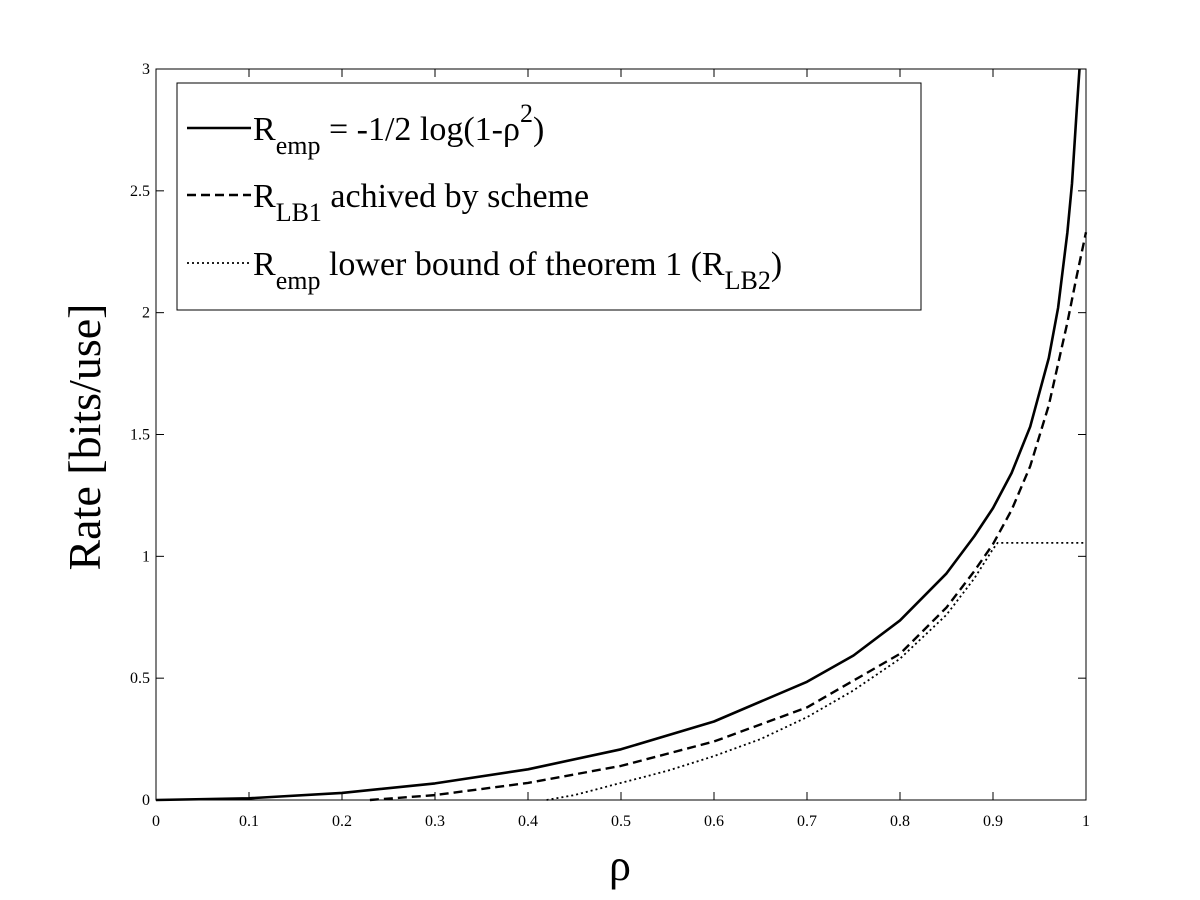 The image size is (1200, 900). What do you see at coordinates (140, 678) in the screenshot?
I see `y-tick-label: 0.5` at bounding box center [140, 678].